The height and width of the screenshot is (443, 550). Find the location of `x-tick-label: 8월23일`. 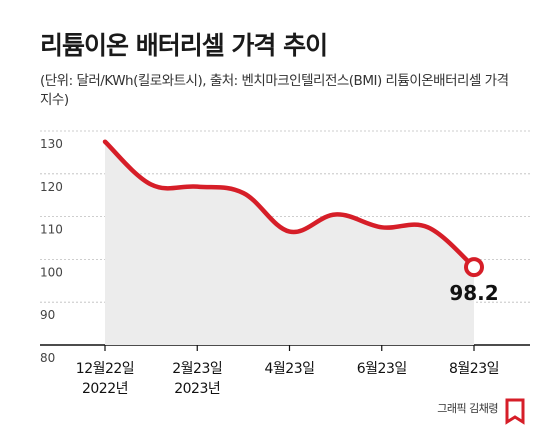

x-tick-label: 8월23일 is located at coordinates (474, 369).